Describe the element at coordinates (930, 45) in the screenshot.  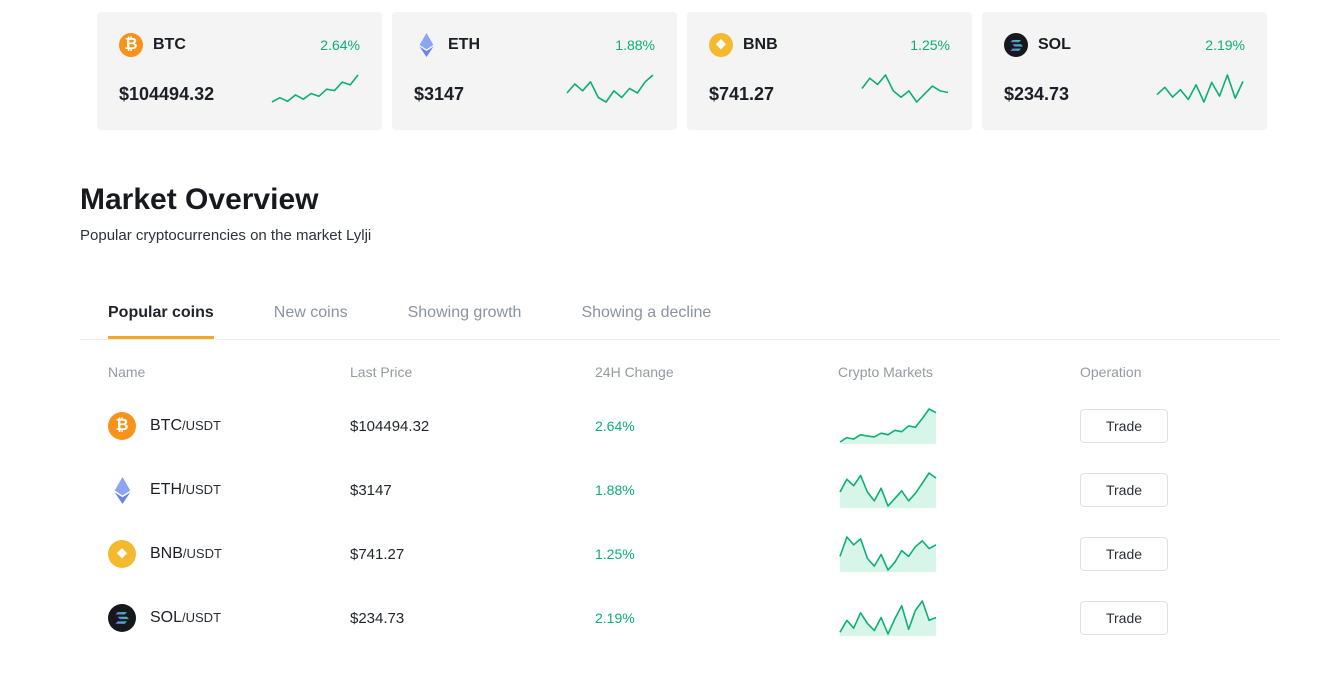
I see `ticker-change: 1.25%` at that location.